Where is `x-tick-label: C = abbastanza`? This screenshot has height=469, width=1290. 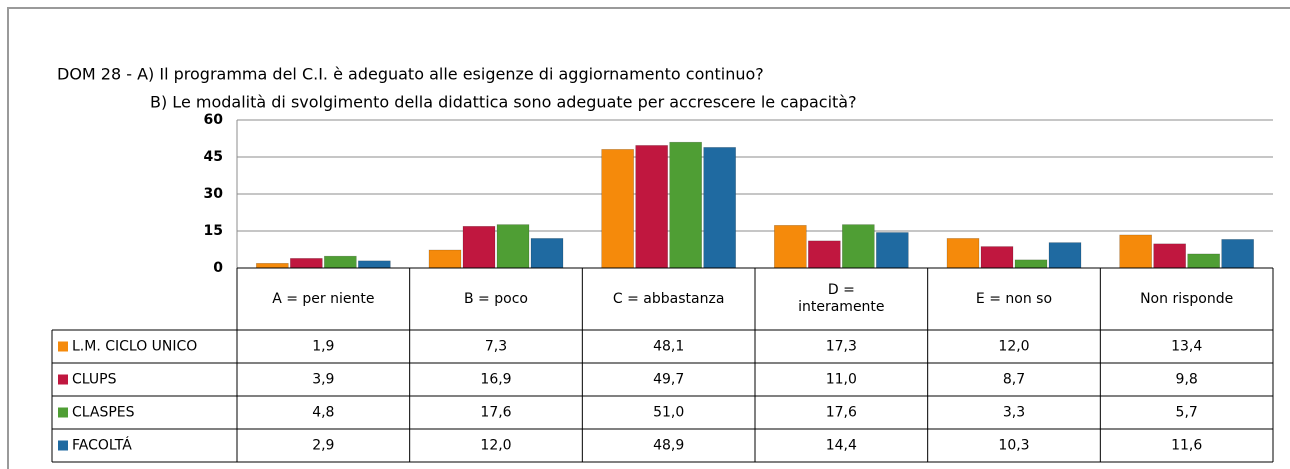 x-tick-label: C = abbastanza is located at coordinates (668, 298).